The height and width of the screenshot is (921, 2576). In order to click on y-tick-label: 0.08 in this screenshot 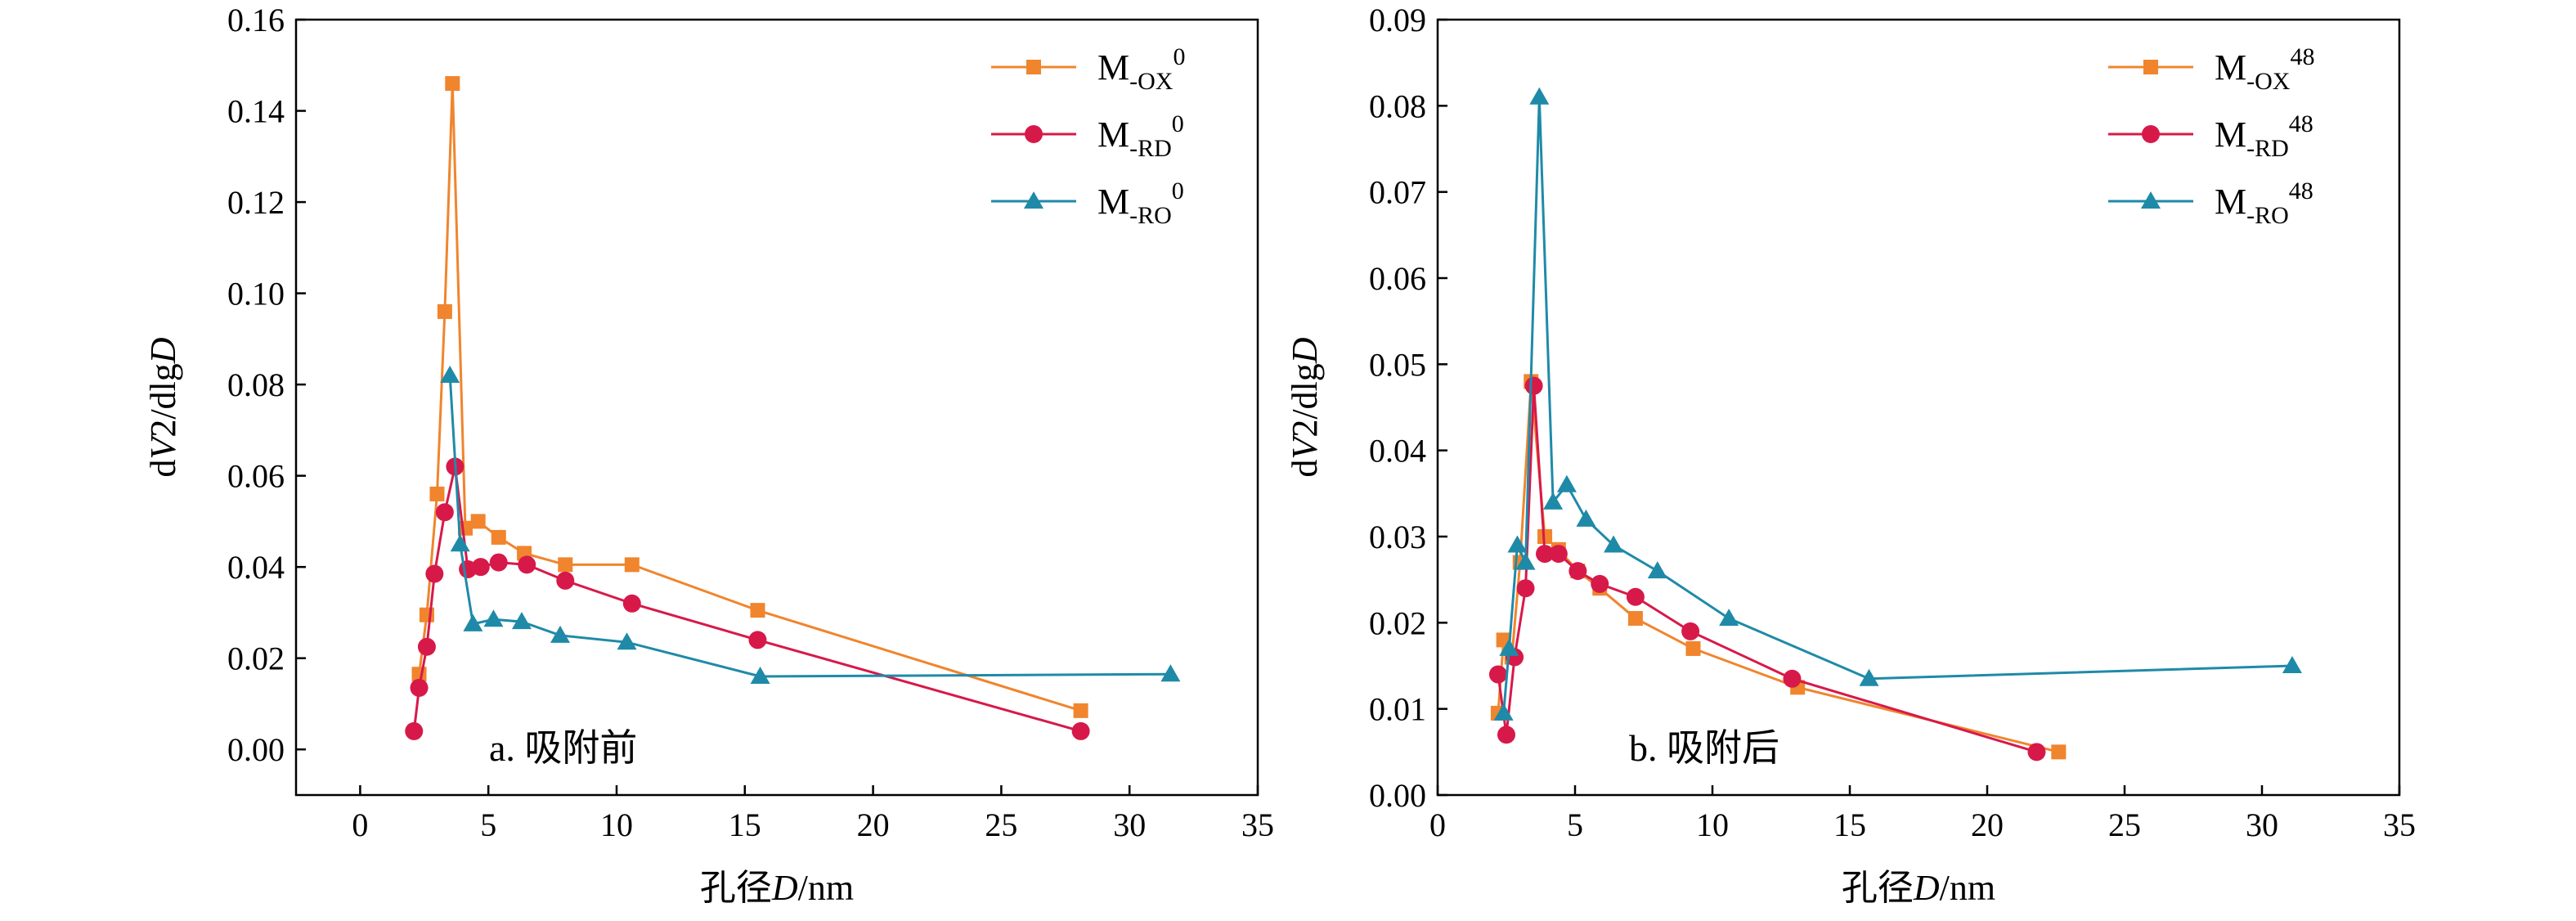, I will do `click(256, 384)`.